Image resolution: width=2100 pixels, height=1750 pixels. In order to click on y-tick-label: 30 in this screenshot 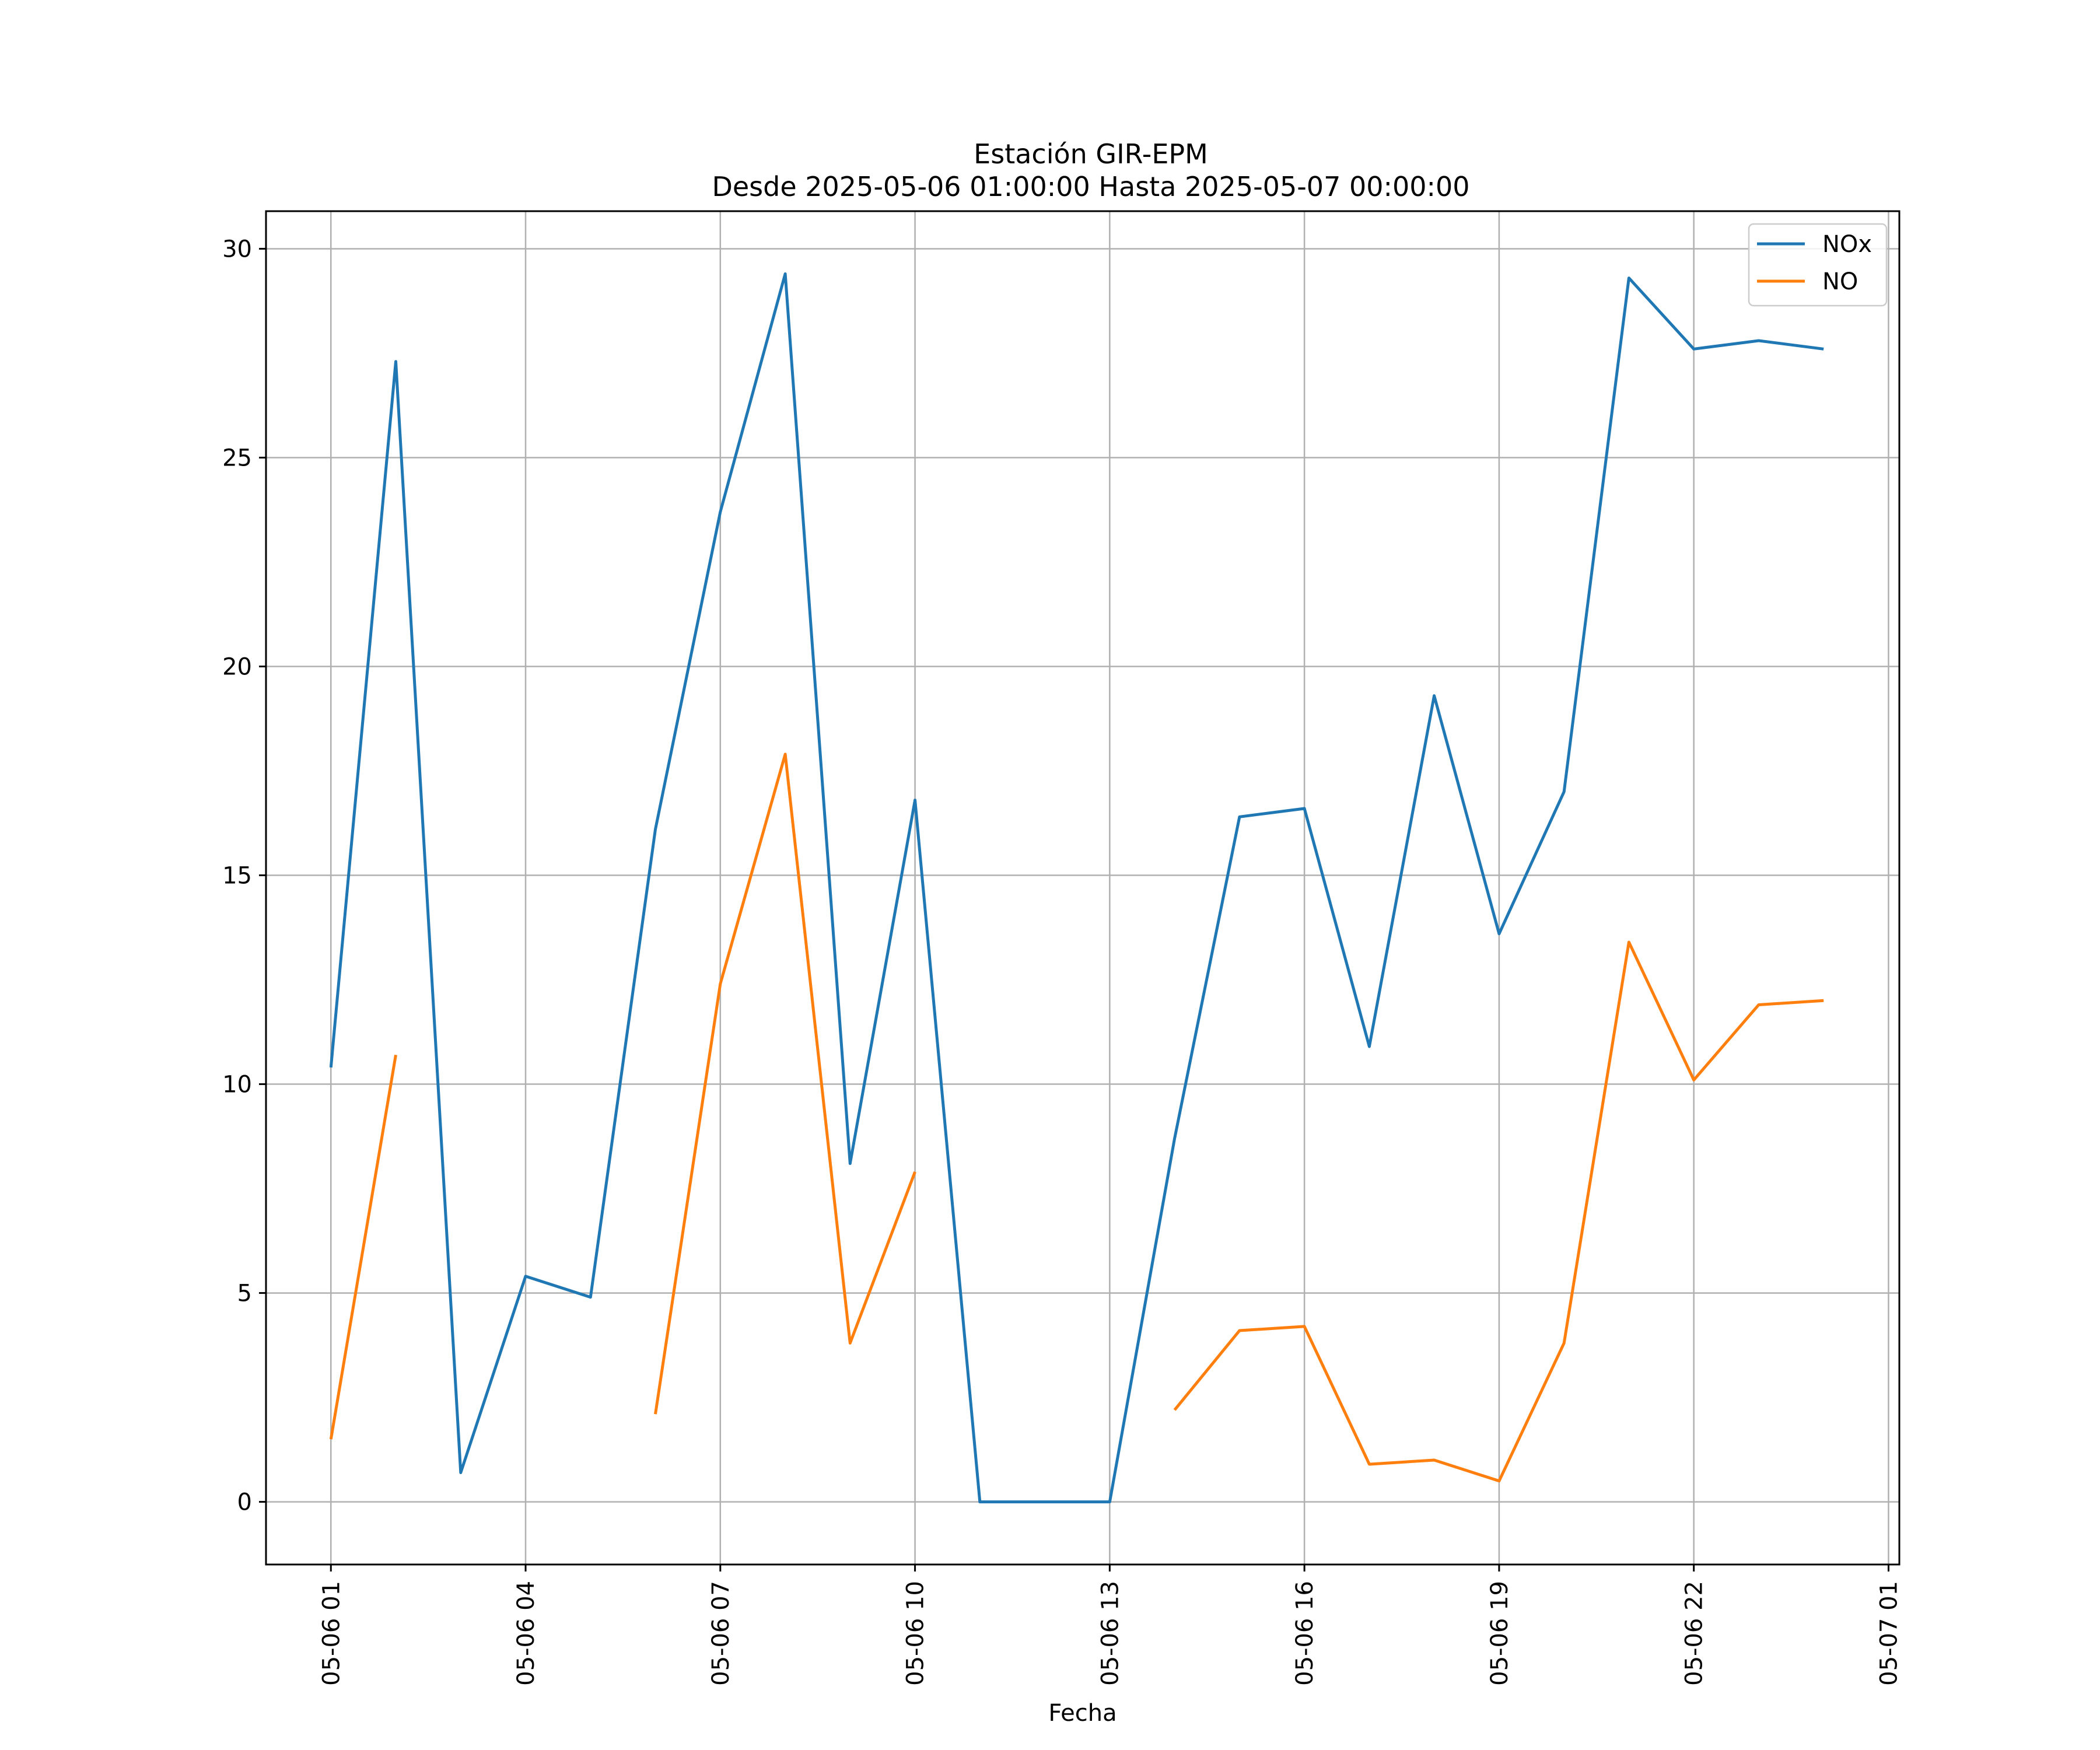, I will do `click(237, 249)`.